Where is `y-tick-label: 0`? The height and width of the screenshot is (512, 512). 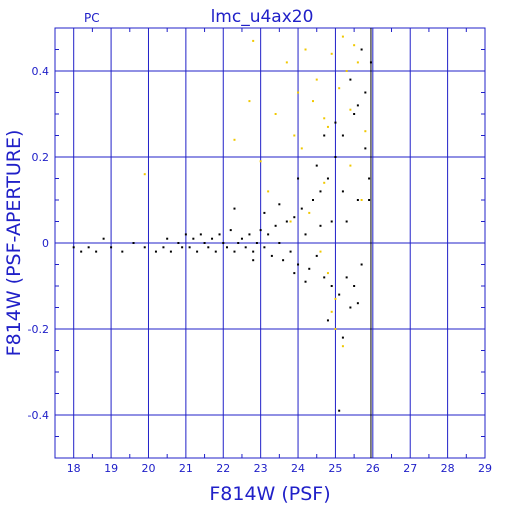 y-tick-label: 0 is located at coordinates (45, 243).